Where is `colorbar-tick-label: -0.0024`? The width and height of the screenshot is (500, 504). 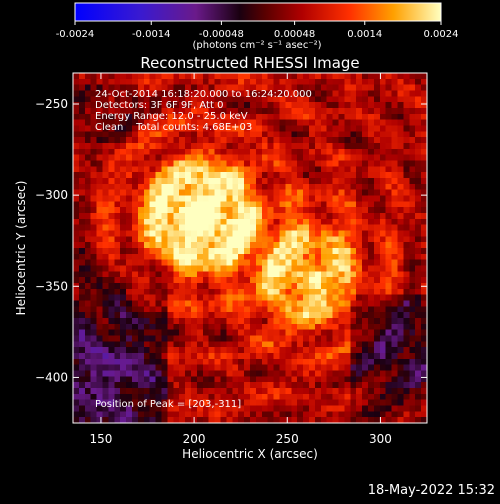
colorbar-tick-label: -0.0024 is located at coordinates (75, 34).